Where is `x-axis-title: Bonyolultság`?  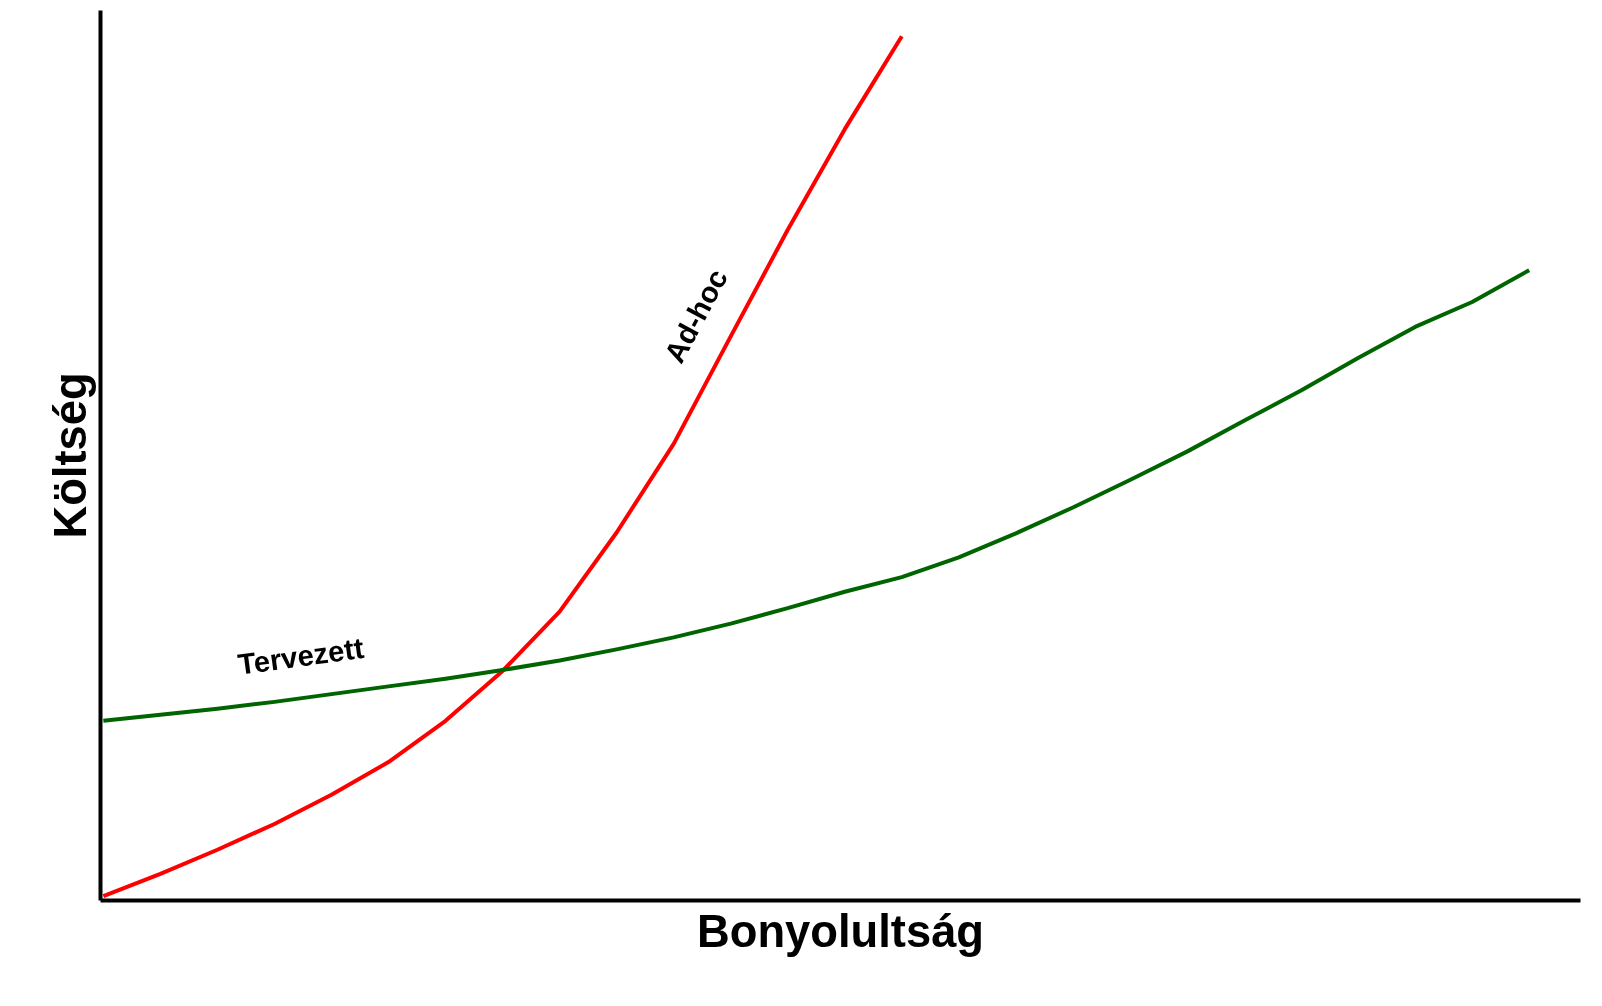
x-axis-title: Bonyolultság is located at coordinates (840, 931).